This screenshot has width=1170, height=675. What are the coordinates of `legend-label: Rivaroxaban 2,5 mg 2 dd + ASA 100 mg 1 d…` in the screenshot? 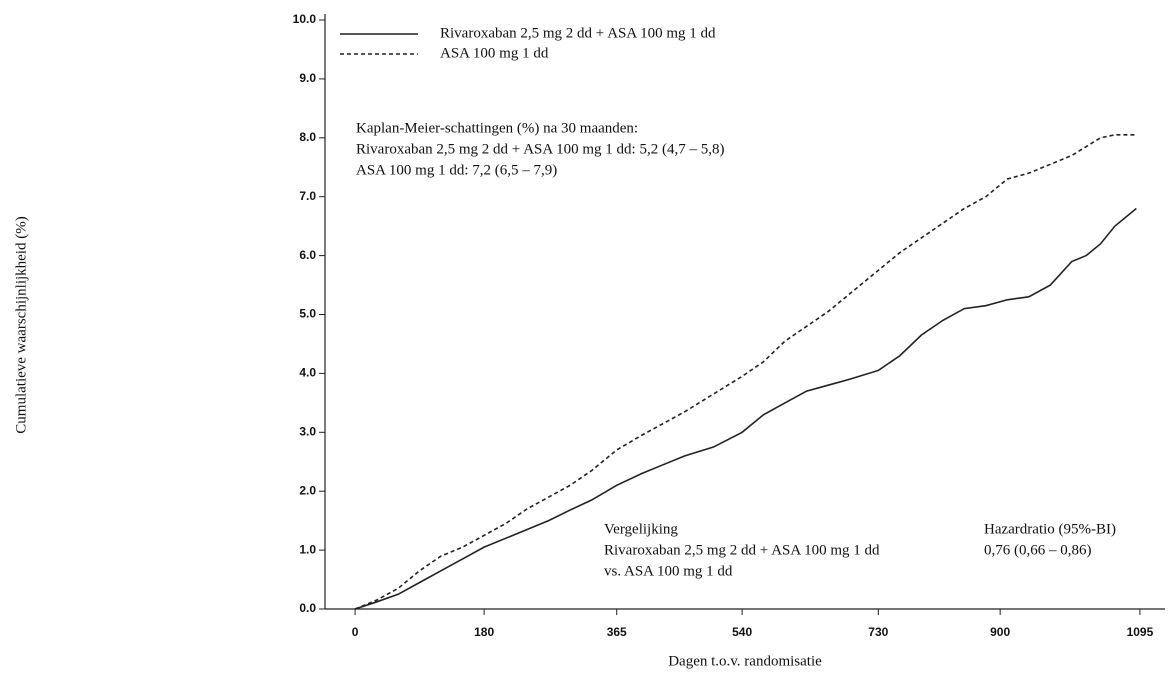 It's located at (578, 33).